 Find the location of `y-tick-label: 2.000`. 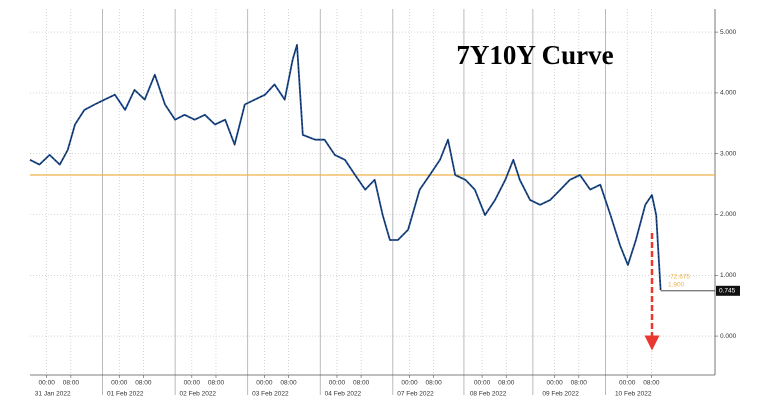

y-tick-label: 2.000 is located at coordinates (728, 214).